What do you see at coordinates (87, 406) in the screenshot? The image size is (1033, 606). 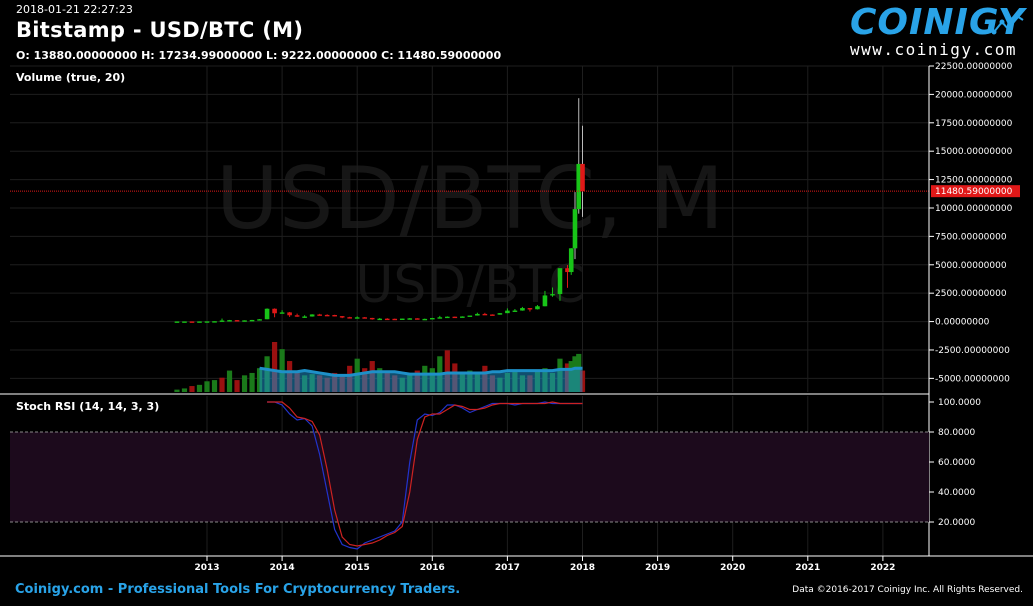 I see `stoch-rsi-title: Stoch RSI (14, 14, 3, 3)` at bounding box center [87, 406].